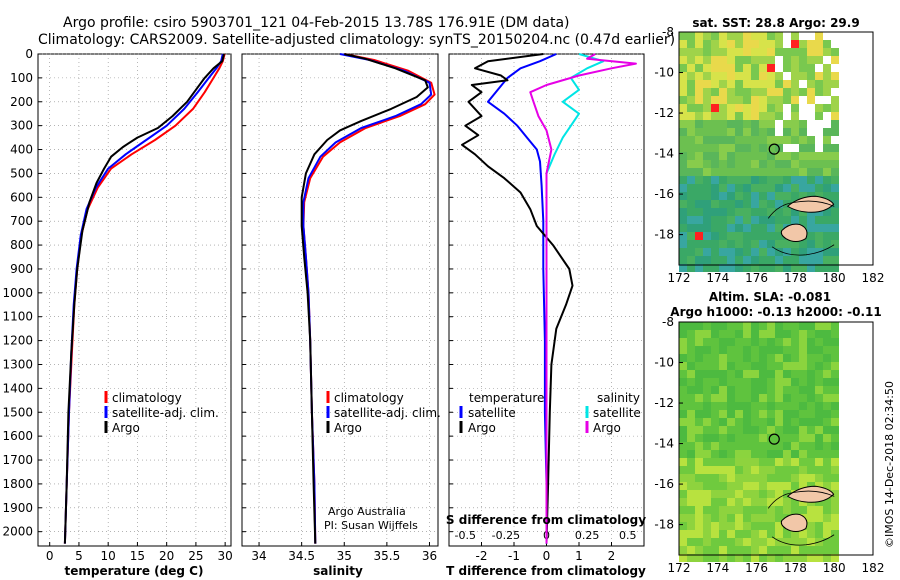 The width and height of the screenshot is (900, 580). What do you see at coordinates (618, 398) in the screenshot?
I see `legend-salinity-title: salinity` at bounding box center [618, 398].